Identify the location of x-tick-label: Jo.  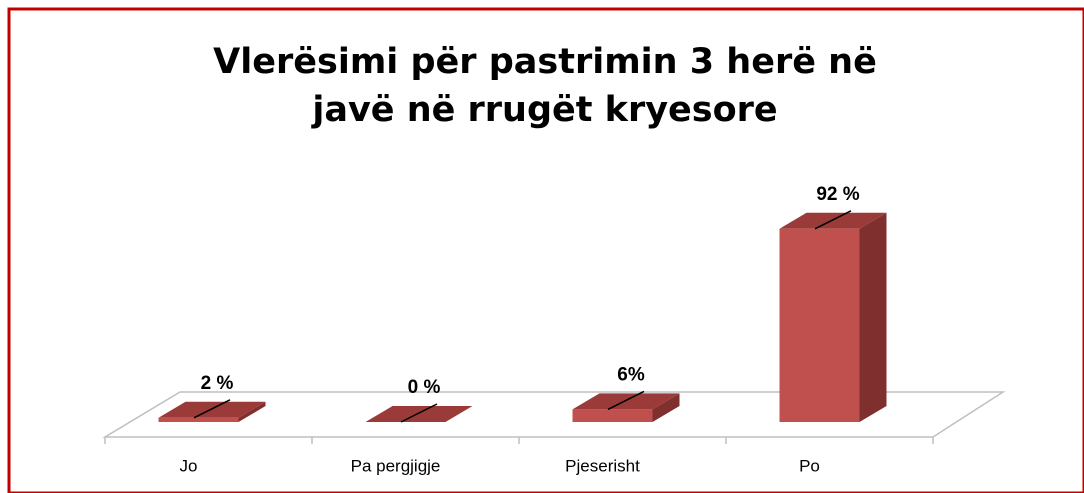
(189, 465).